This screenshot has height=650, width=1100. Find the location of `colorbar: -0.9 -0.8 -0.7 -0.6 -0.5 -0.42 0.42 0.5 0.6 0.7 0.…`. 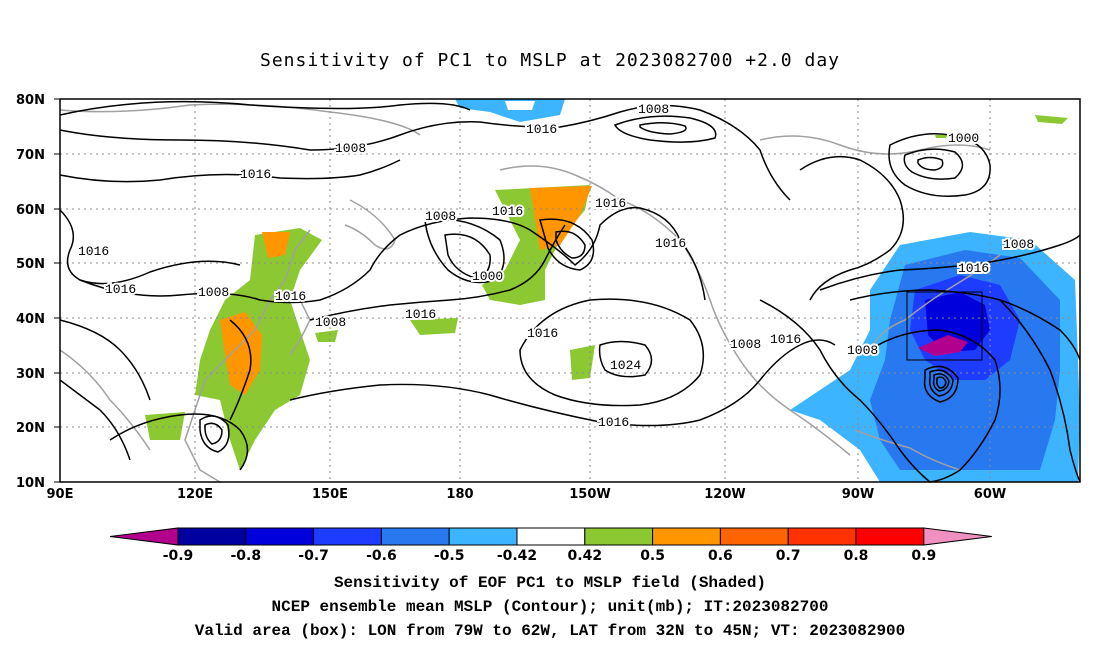

colorbar: -0.9 -0.8 -0.7 -0.6 -0.5 -0.42 0.42 0.5 0.6 0.7 0.… is located at coordinates (550, 545).